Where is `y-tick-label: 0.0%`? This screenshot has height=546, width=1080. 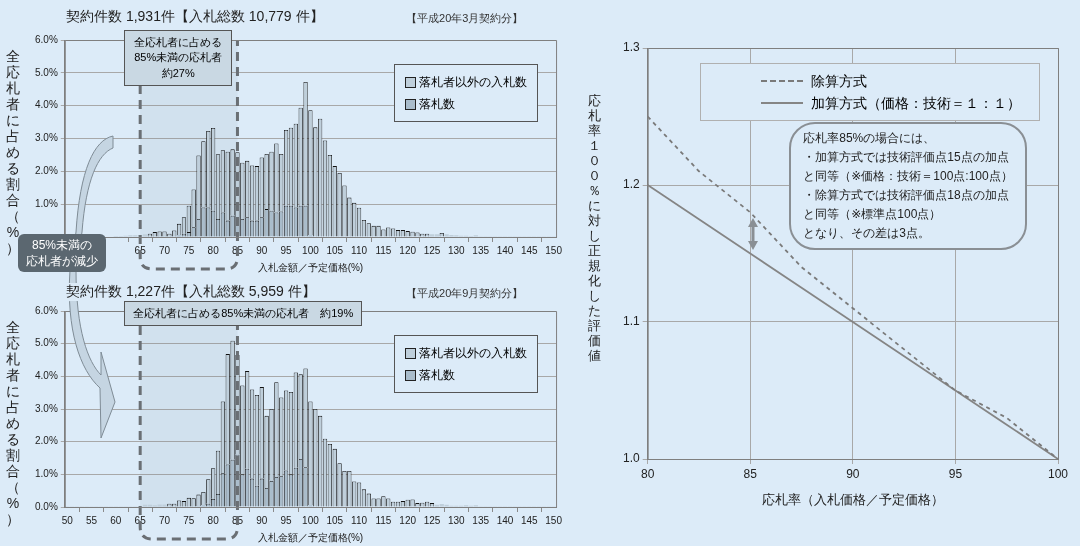
y-tick-label: 0.0% is located at coordinates (46, 506).